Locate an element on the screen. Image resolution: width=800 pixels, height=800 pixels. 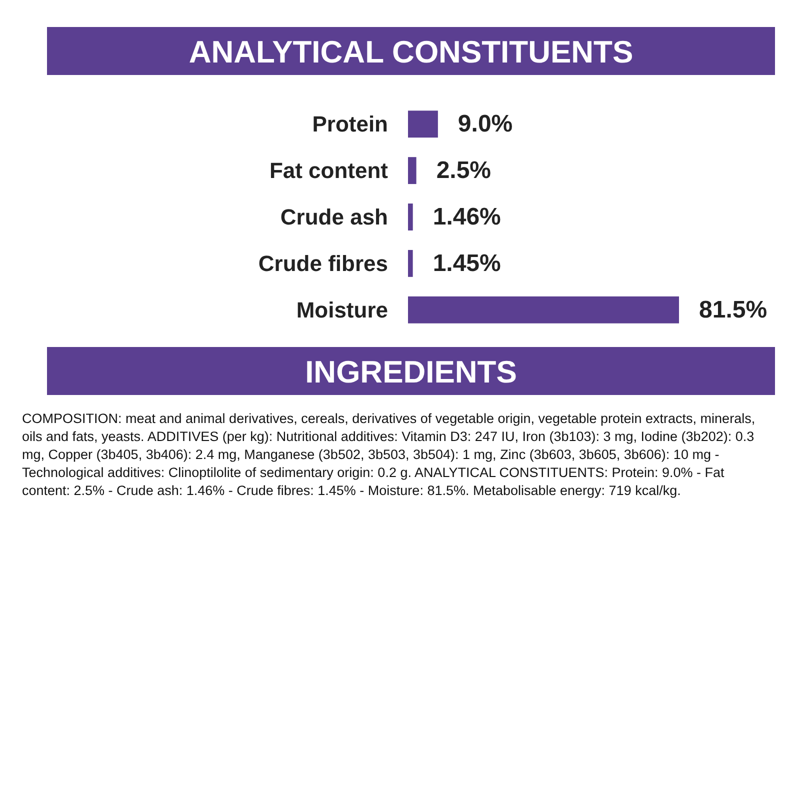
text: COMPOSITION: meat and animal derivatives, cereals, derivatives of vegetable origin, vegetable protein extracts, minerals, oils and fats, yeasts. ADDITIVES (per kg): Nutritional additives: Vitamin D3: 247 IU, Iron (3b103): 3 mg, Iodine (3b202): 0.3 mg, Copper (3b405, 3b406): 2.4 mg, Manganese (3b502, 3b503, 3b504): 1 mg, Zinc (3b603, 3b605, 3b606): 10 mg - Technological additives: Clinoptilolite of sedimentary origin: 0.2 g. ANALYTICAL CONSTITUENTS: Protein: 9.0% - Fat content: 2.5% - Crude ash: 1.46% - Crude fibres: 1.45% - Moisture: 81.5%. Metabolisable energy: 719 kcal/kg. is located at coordinates (389, 455).